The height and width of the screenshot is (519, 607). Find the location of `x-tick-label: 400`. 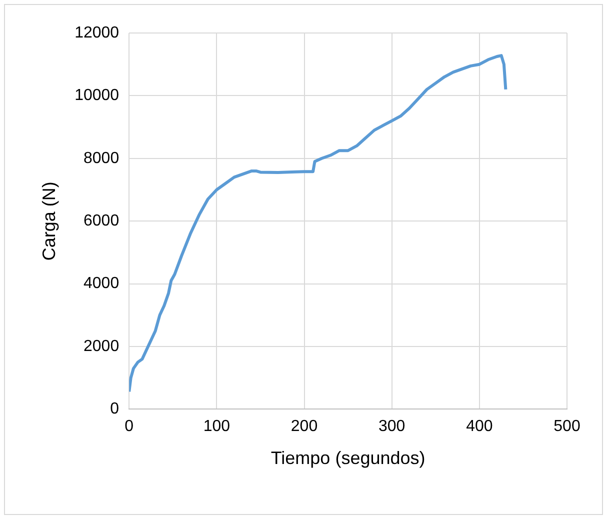

x-tick-label: 400 is located at coordinates (479, 427).